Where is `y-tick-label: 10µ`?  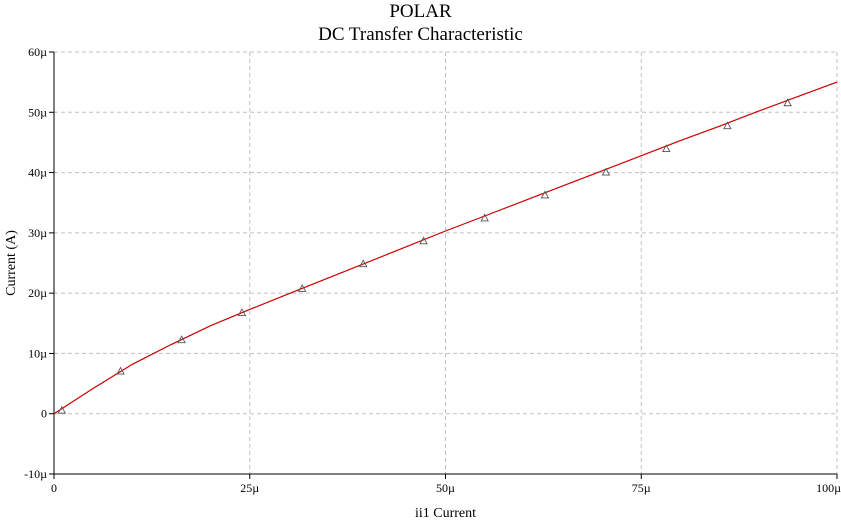
y-tick-label: 10µ is located at coordinates (37, 353).